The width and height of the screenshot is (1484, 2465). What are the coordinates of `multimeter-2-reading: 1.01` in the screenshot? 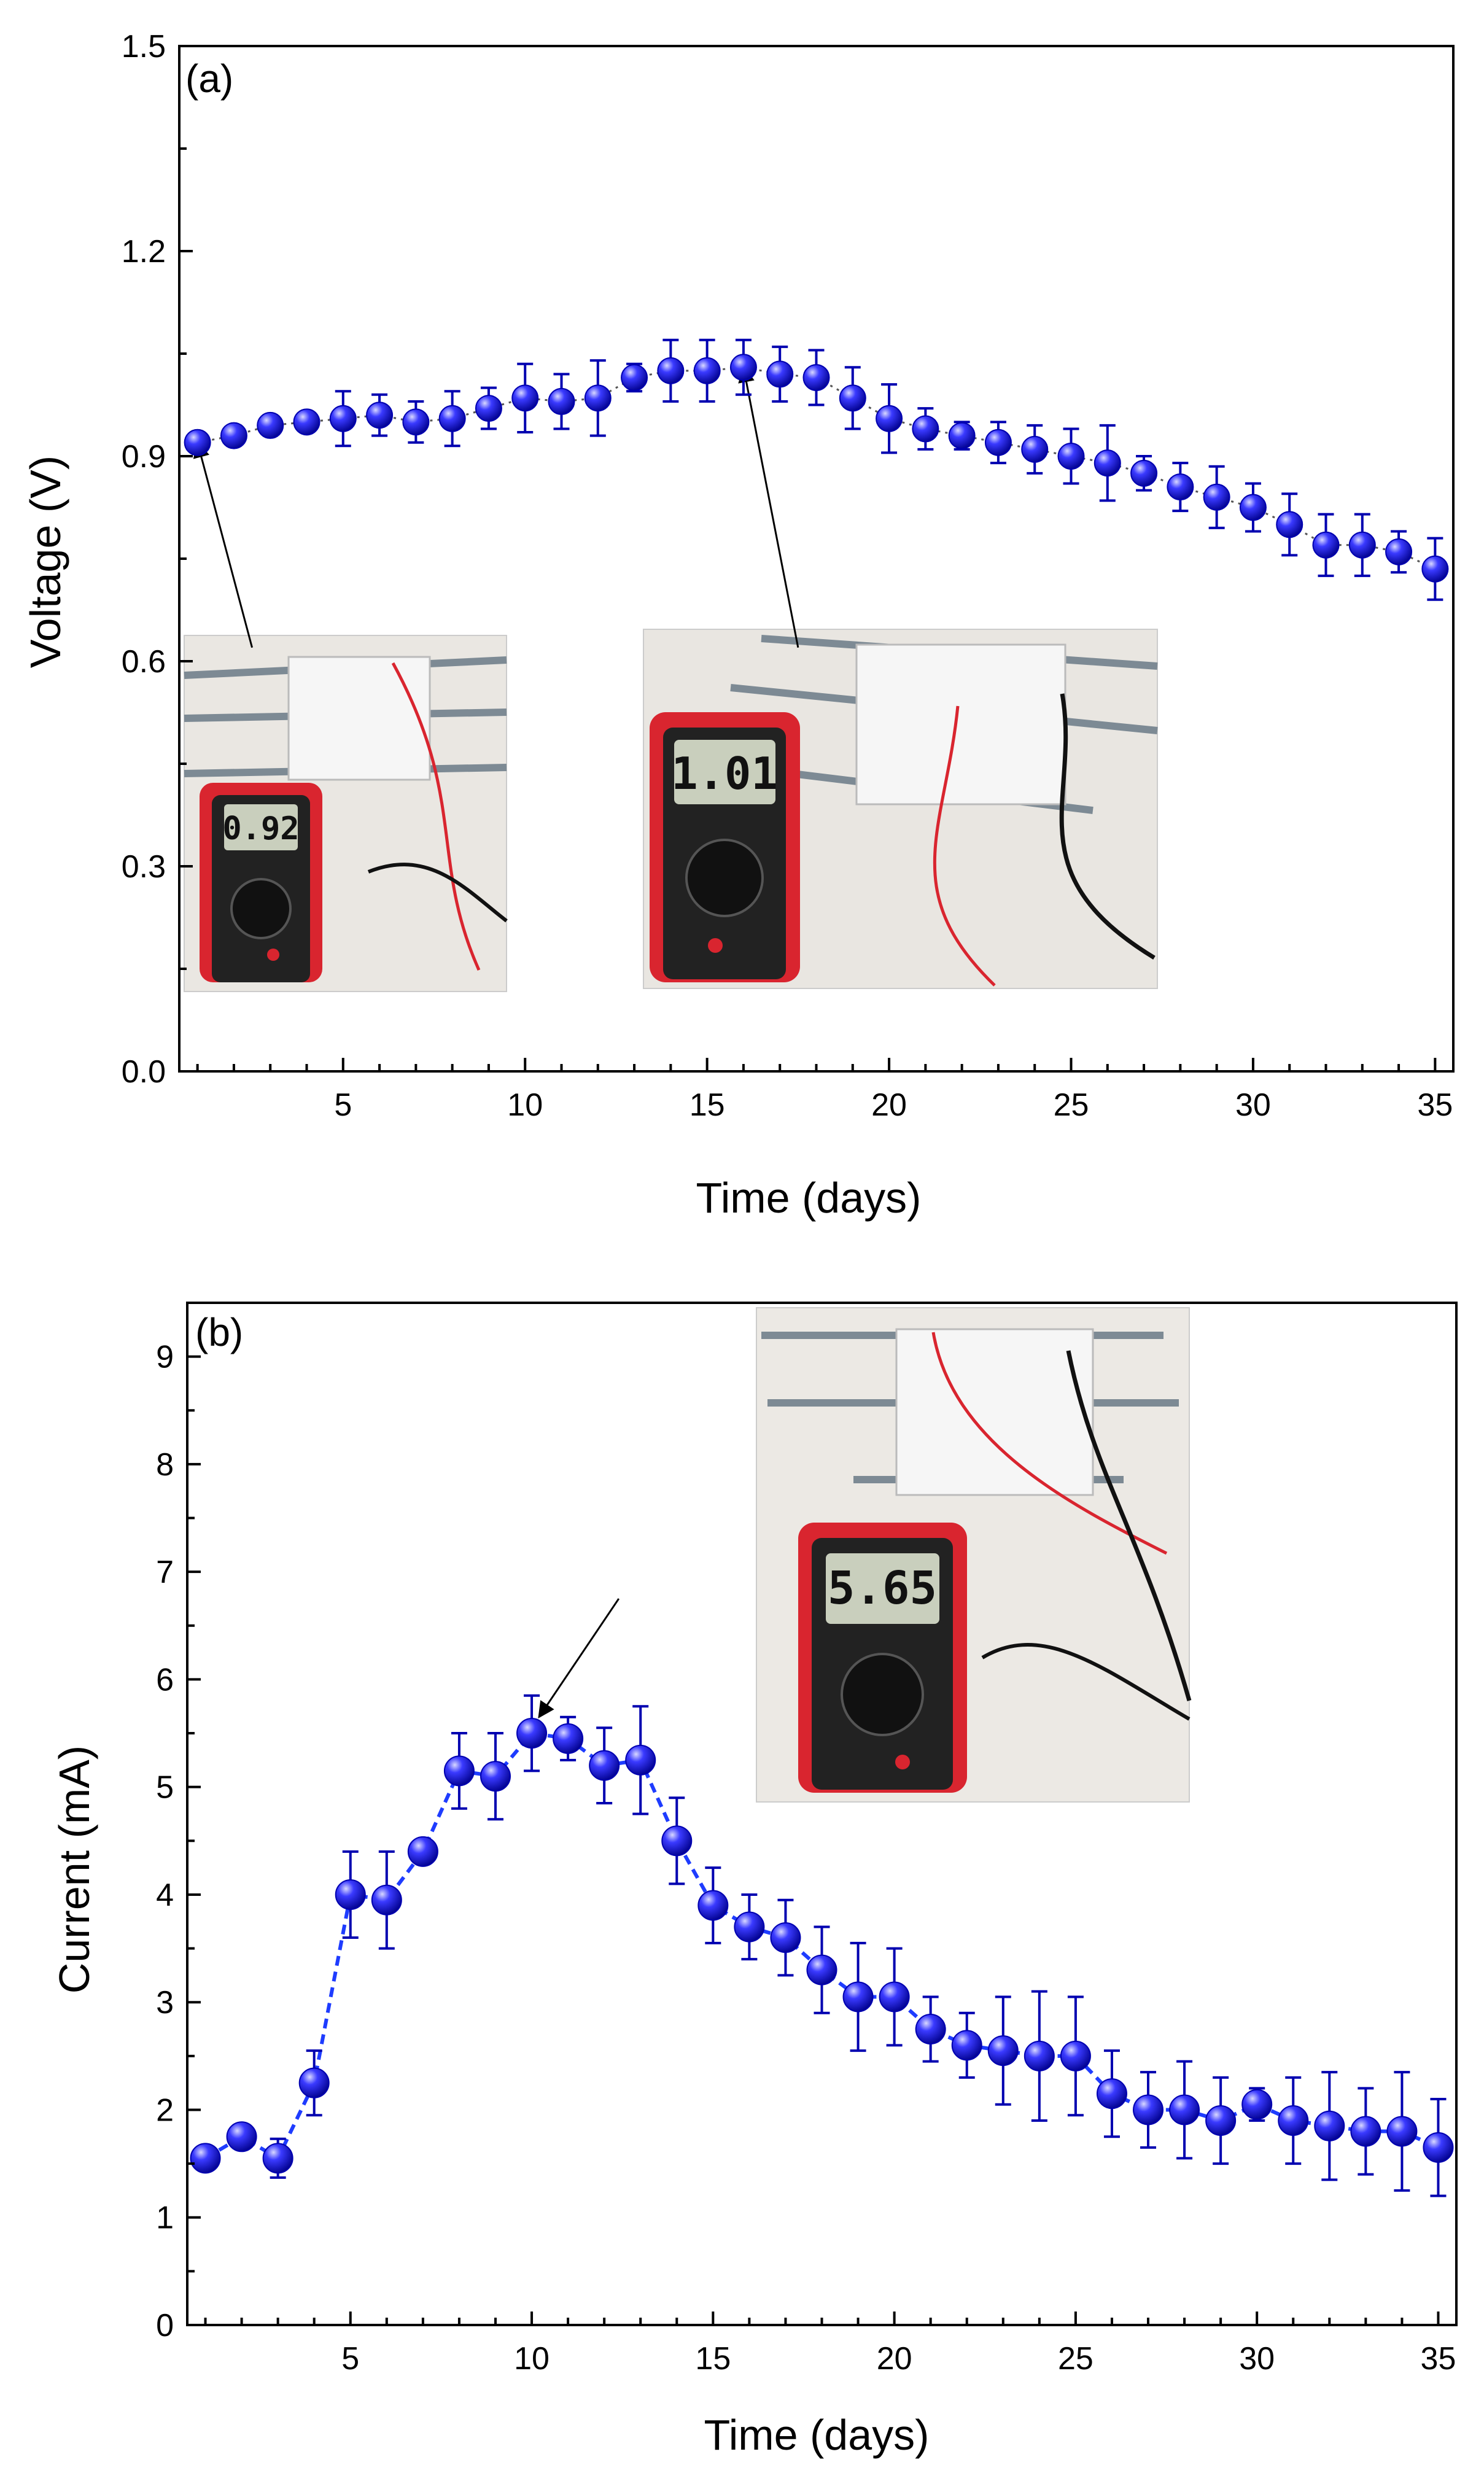 It's located at (724, 773).